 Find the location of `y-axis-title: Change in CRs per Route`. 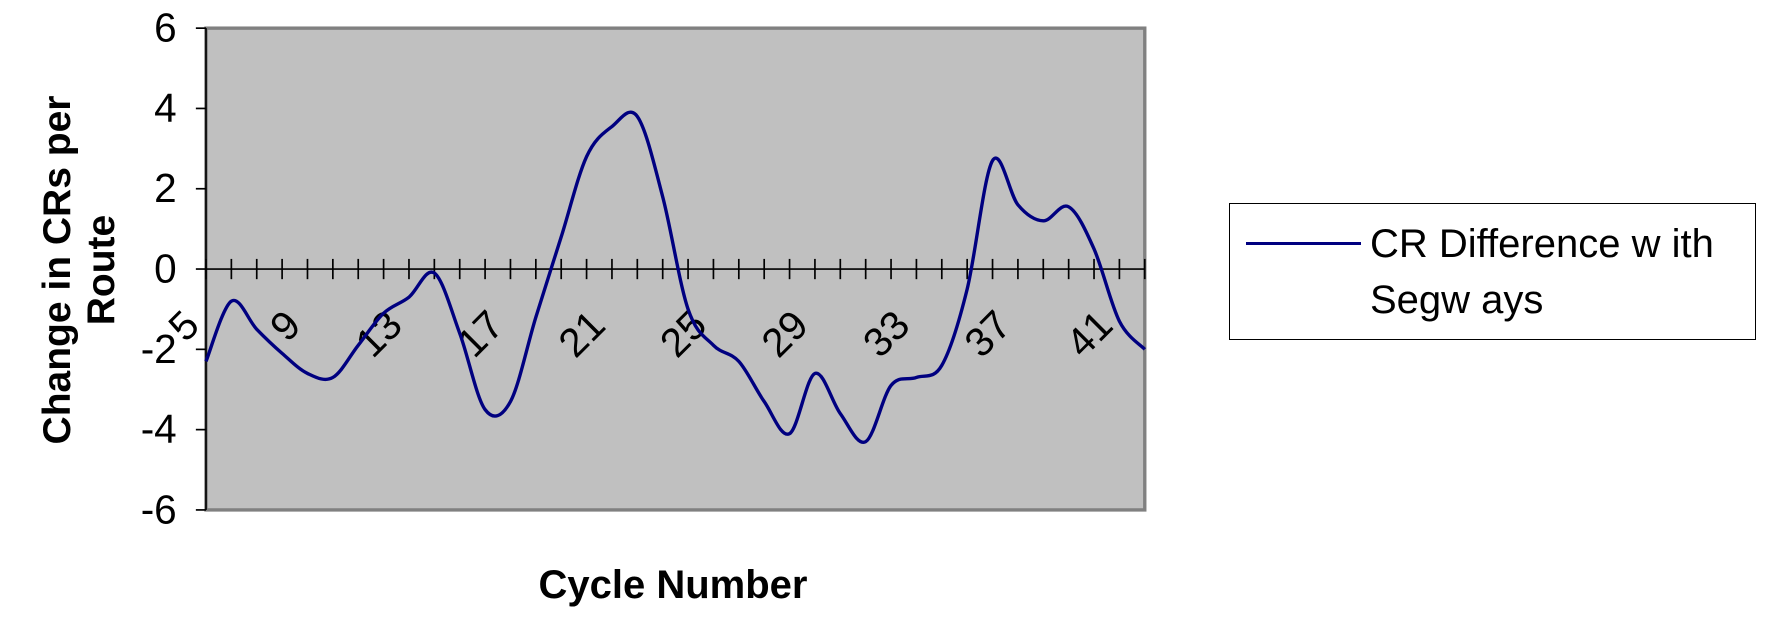

y-axis-title: Change in CRs per Route is located at coordinates (79, 270).